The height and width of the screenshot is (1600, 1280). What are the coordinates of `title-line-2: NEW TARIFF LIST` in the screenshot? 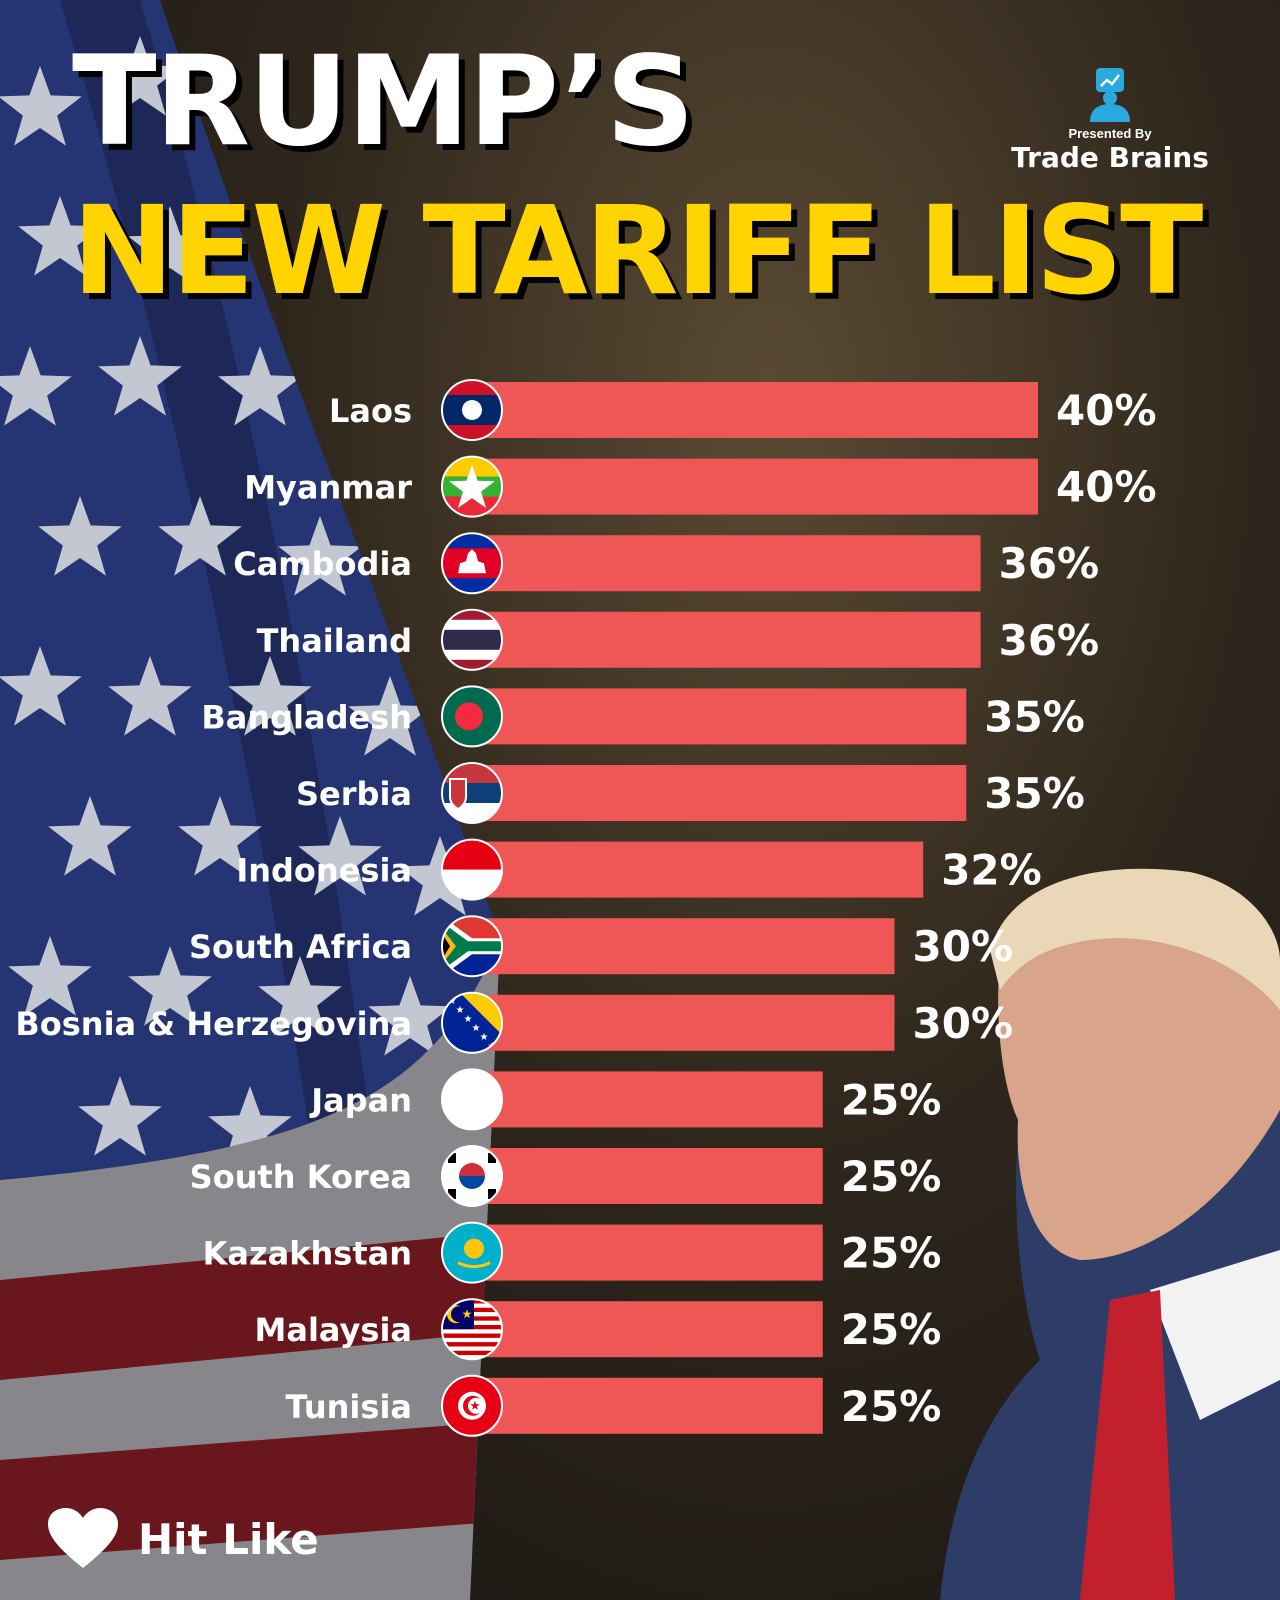 It's located at (637, 251).